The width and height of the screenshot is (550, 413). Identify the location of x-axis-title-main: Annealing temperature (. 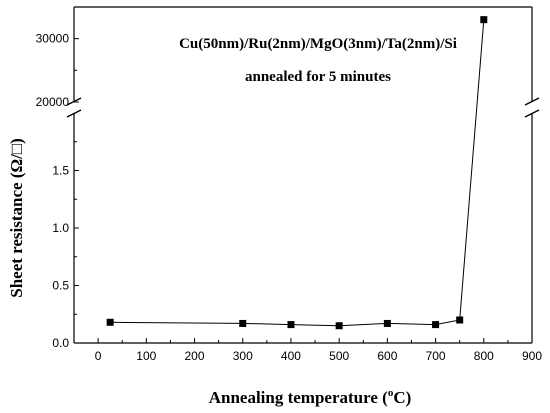
(298, 397).